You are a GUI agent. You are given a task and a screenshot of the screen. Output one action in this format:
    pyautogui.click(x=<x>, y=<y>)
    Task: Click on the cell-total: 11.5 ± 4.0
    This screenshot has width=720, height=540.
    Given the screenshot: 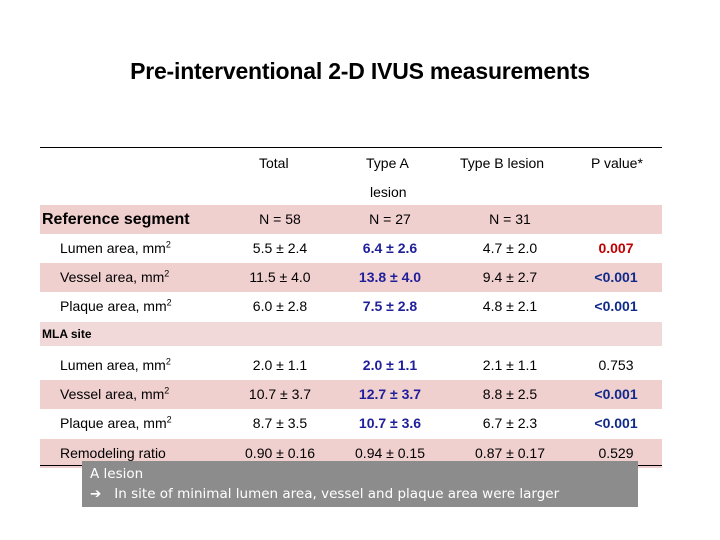 What is the action you would take?
    pyautogui.click(x=280, y=277)
    